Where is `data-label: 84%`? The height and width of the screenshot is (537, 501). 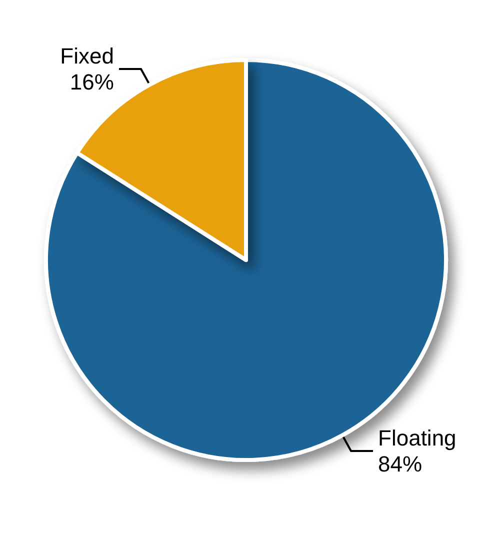 data-label: 84% is located at coordinates (400, 464).